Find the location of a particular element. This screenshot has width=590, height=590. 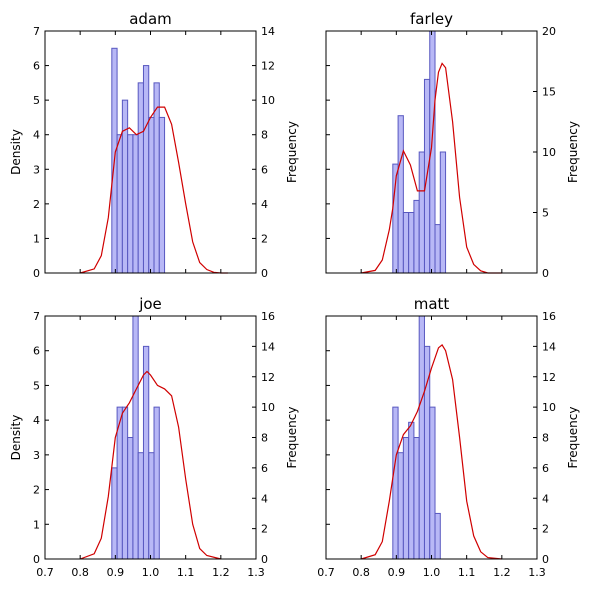

right-tick-label: 5 is located at coordinates (545, 213).